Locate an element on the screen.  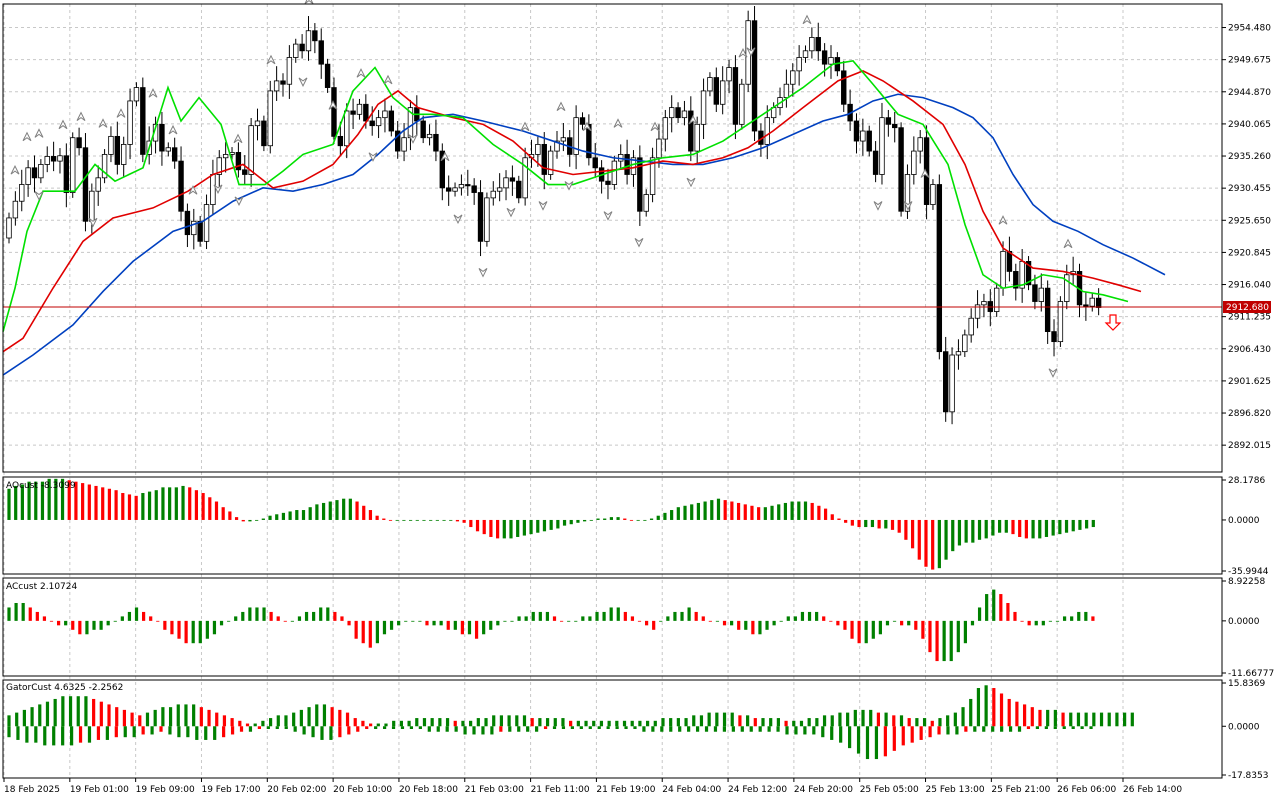
ac-indicator-pane is located at coordinates (551, 625).